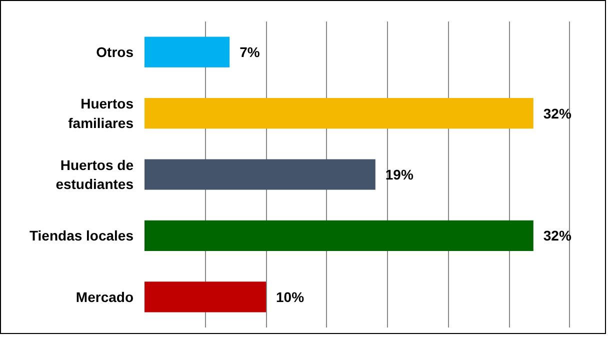 The width and height of the screenshot is (610, 338). What do you see at coordinates (101, 113) in the screenshot?
I see `y-tick-label: Huertos familiares` at bounding box center [101, 113].